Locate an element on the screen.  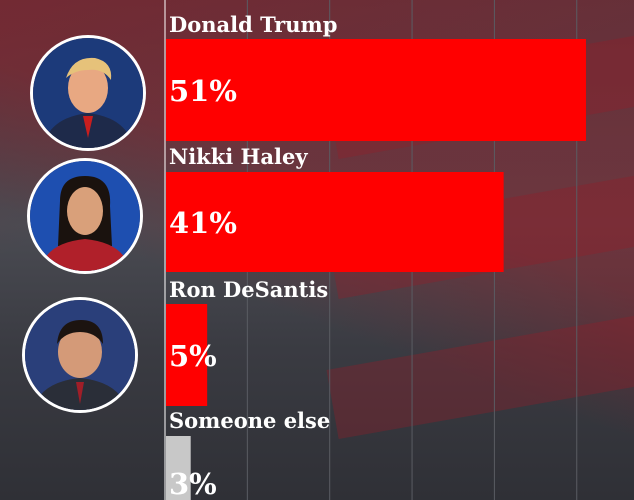
data-label: 5% is located at coordinates (193, 356).